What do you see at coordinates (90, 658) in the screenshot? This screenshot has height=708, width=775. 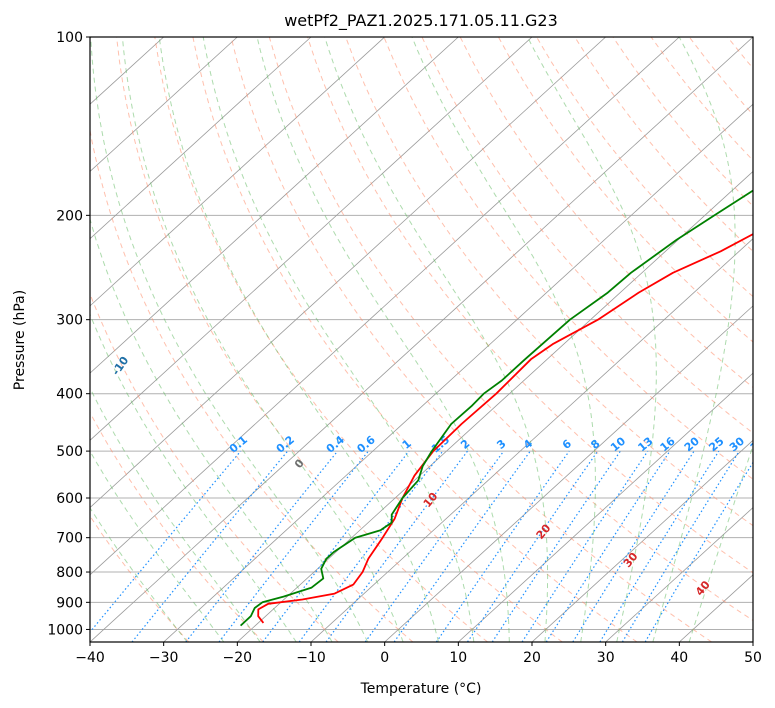 I see `x-tick-label: −40` at bounding box center [90, 658].